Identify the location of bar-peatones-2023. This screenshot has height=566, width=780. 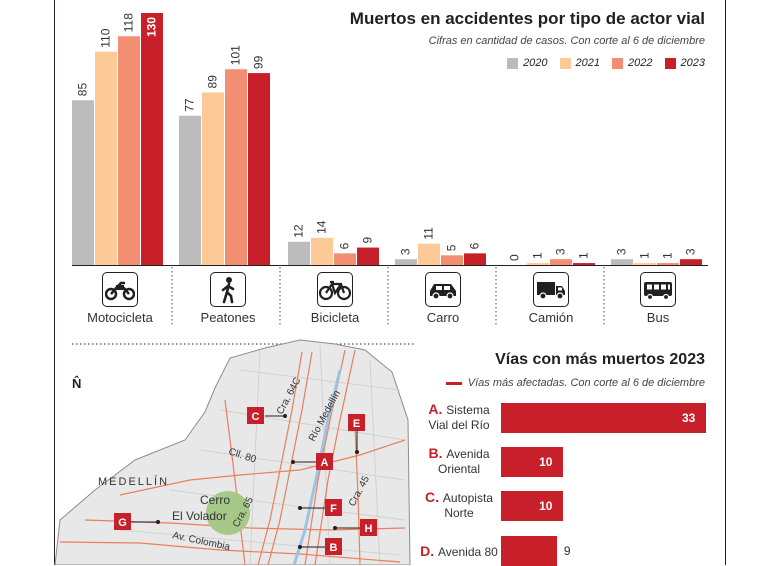
(259, 169).